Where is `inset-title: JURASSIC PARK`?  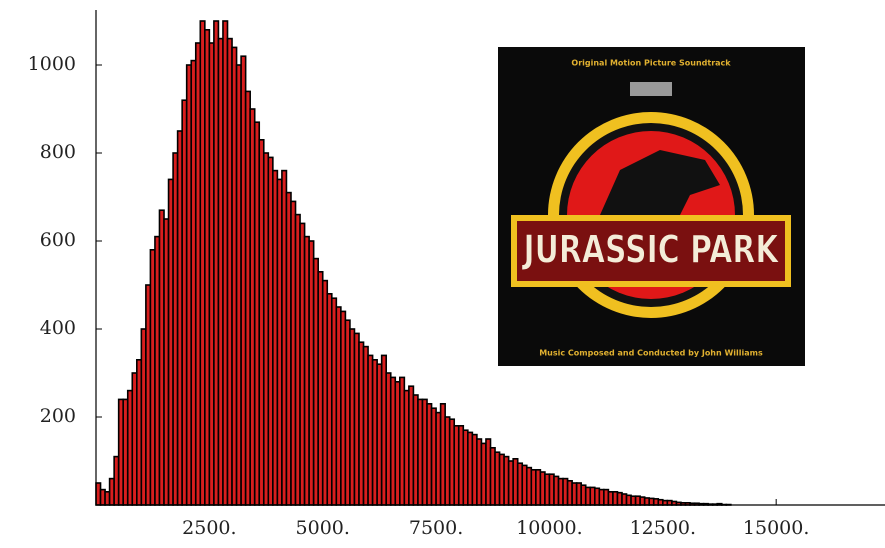 inset-title: JURASSIC PARK is located at coordinates (650, 250).